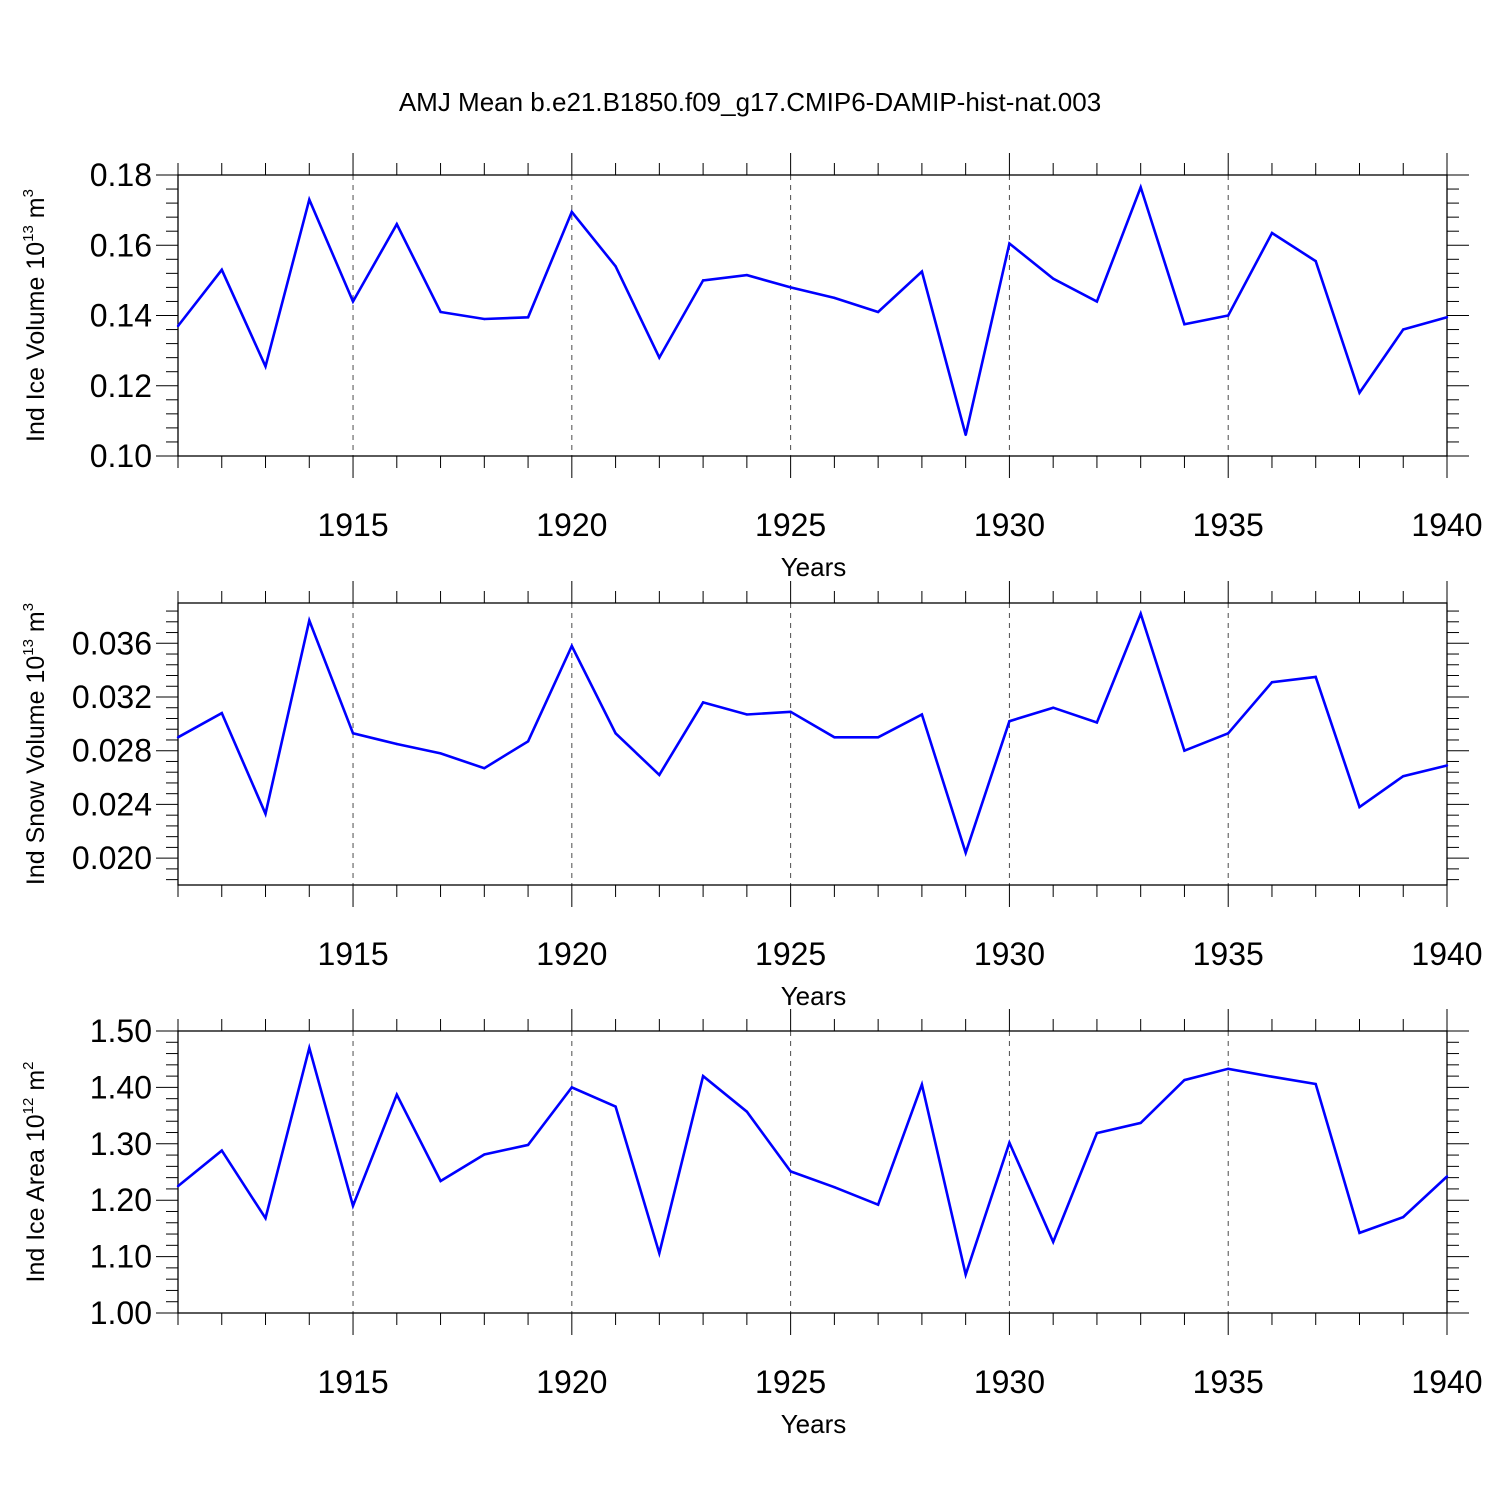 This screenshot has height=1500, width=1500. What do you see at coordinates (112, 643) in the screenshot?
I see `y-tick-label: 0.036` at bounding box center [112, 643].